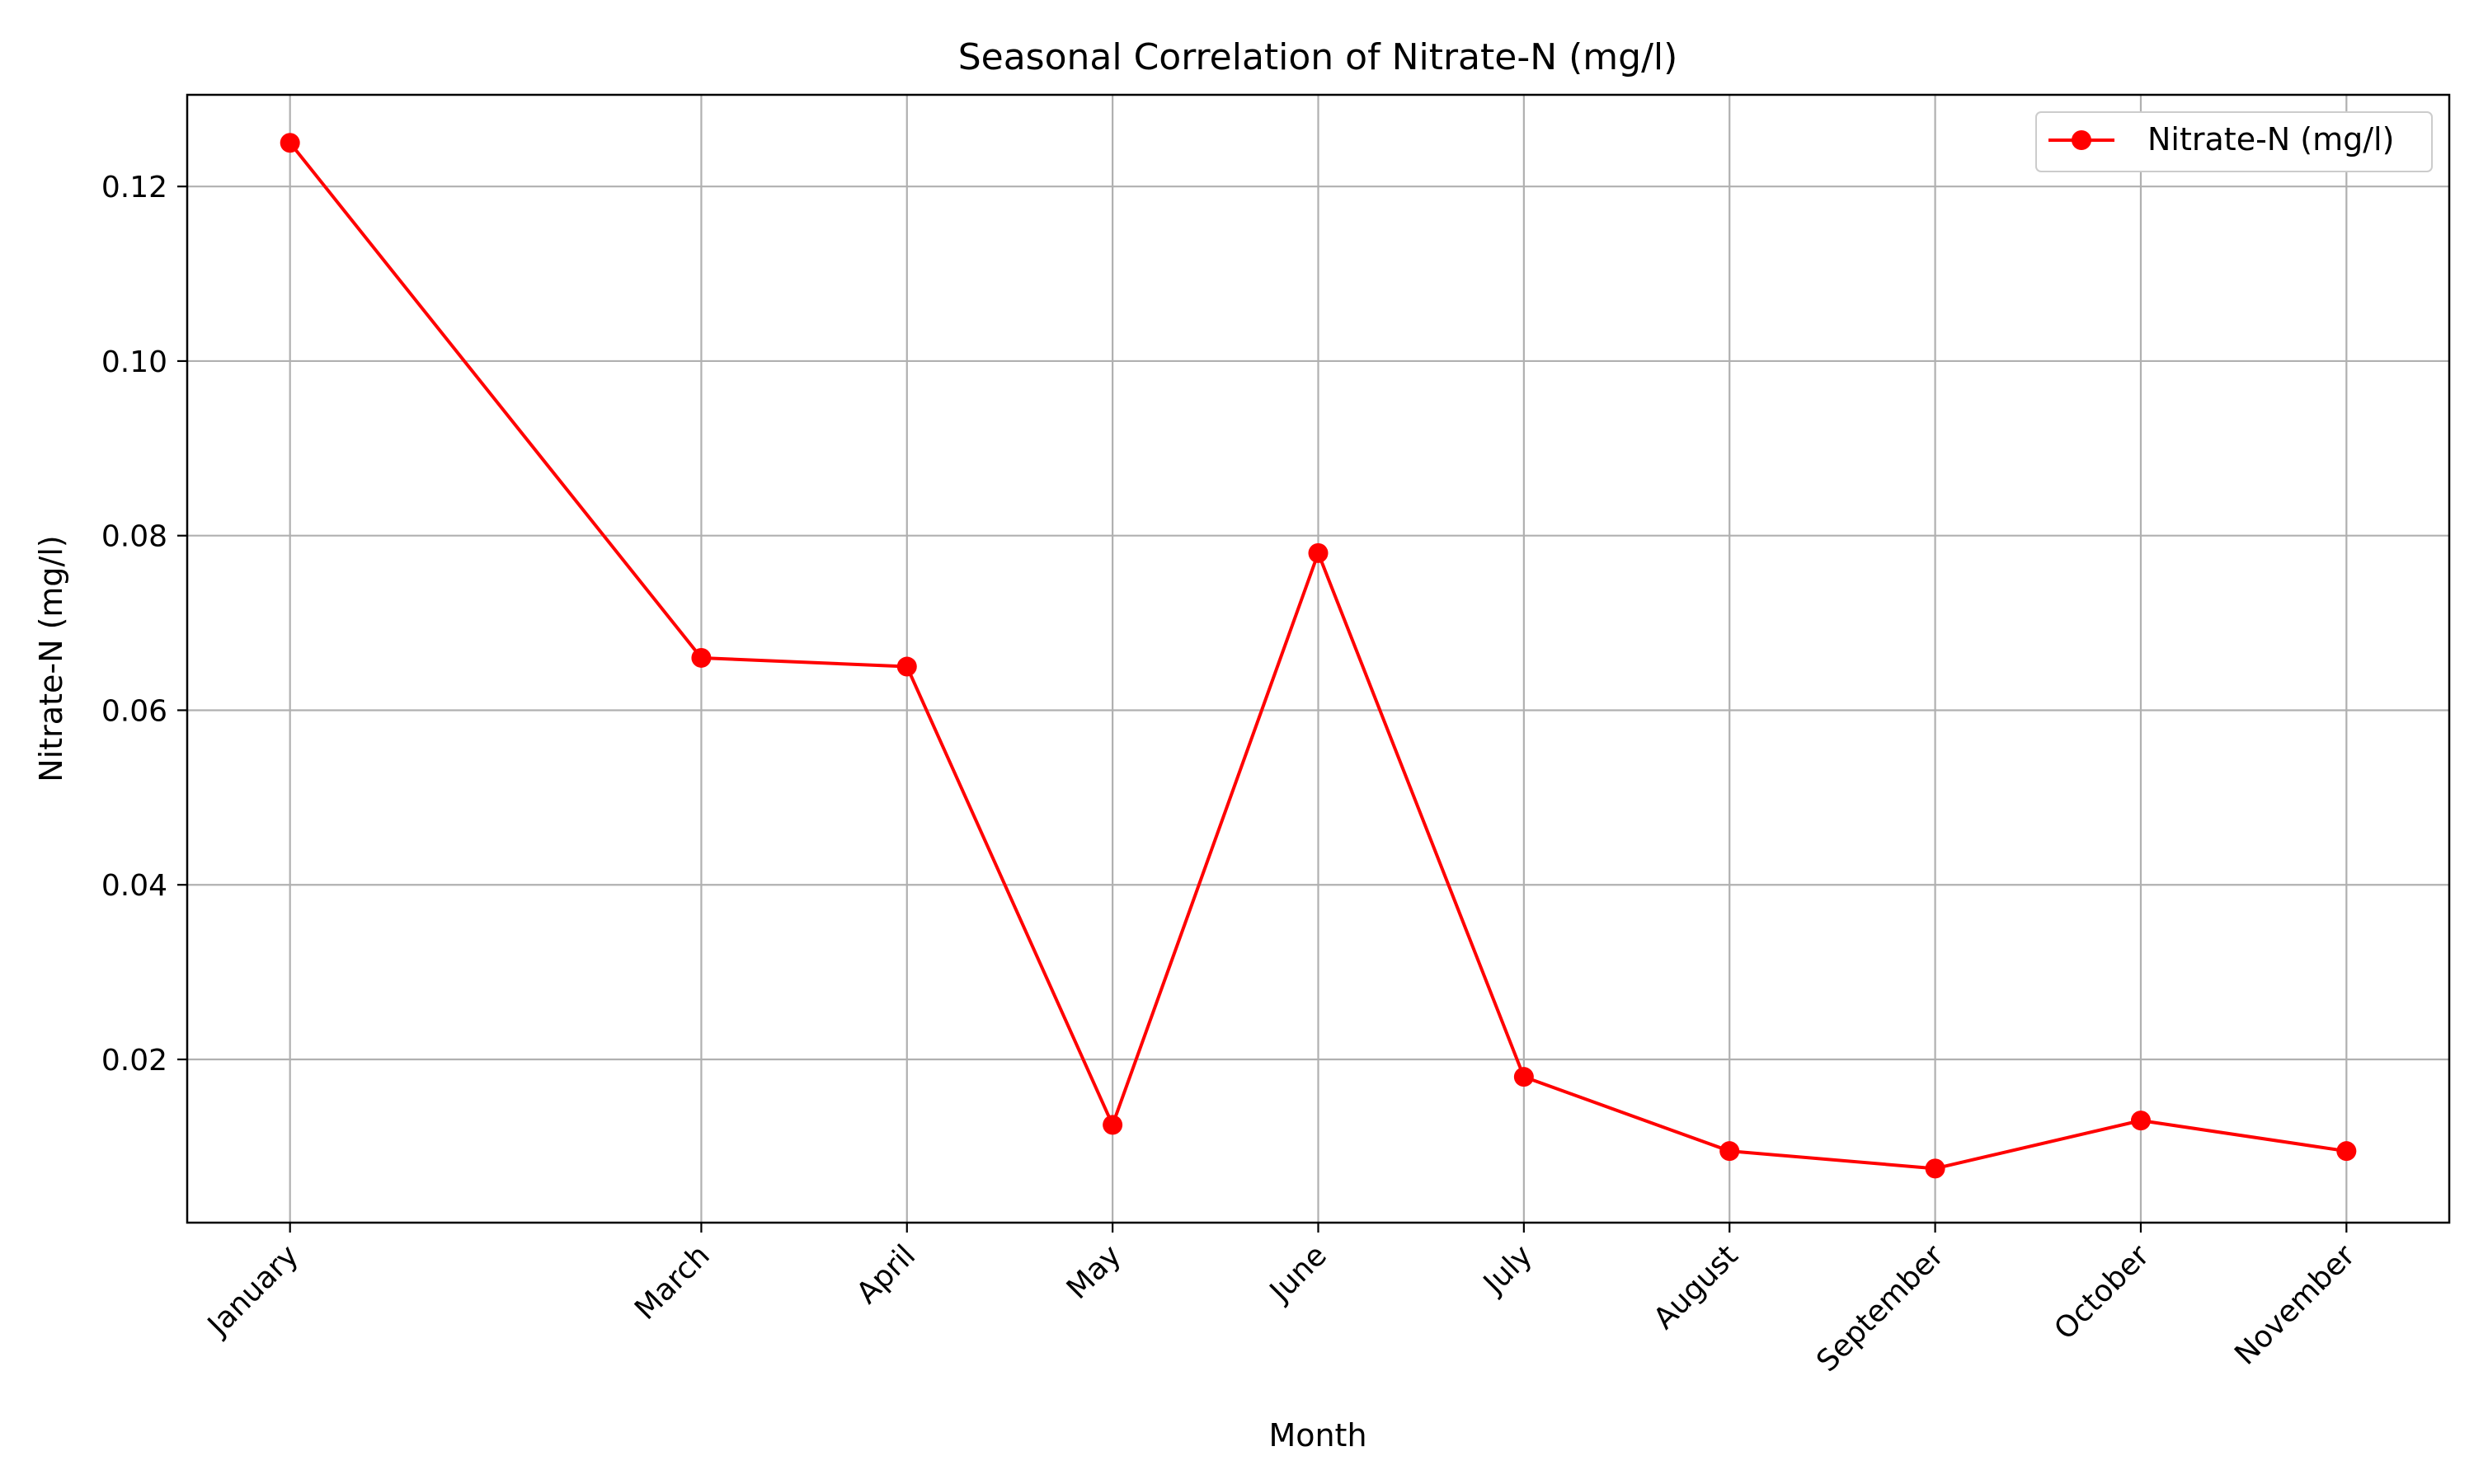  What do you see at coordinates (2270, 139) in the screenshot?
I see `legend-label: Nitrate-N (mg/l)` at bounding box center [2270, 139].